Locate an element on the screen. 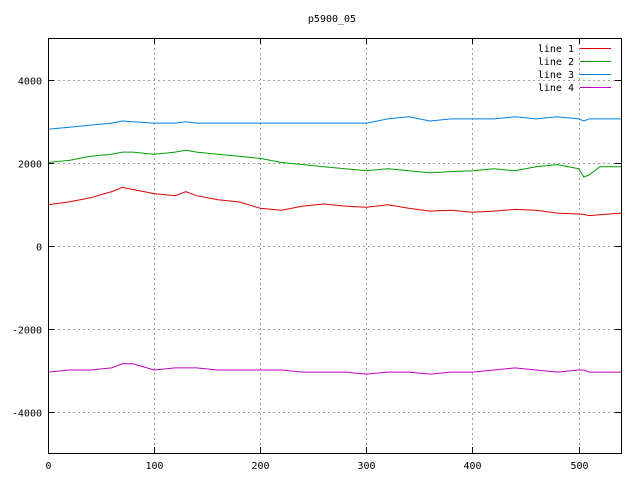 This screenshot has height=480, width=640. y-tick-label: 0 is located at coordinates (39, 248).